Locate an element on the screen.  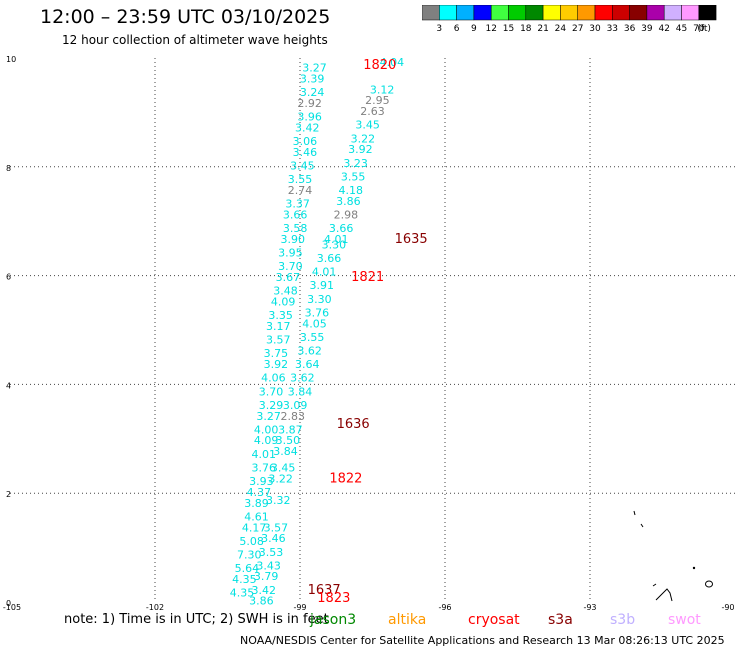
island-outline is located at coordinates (709, 584).